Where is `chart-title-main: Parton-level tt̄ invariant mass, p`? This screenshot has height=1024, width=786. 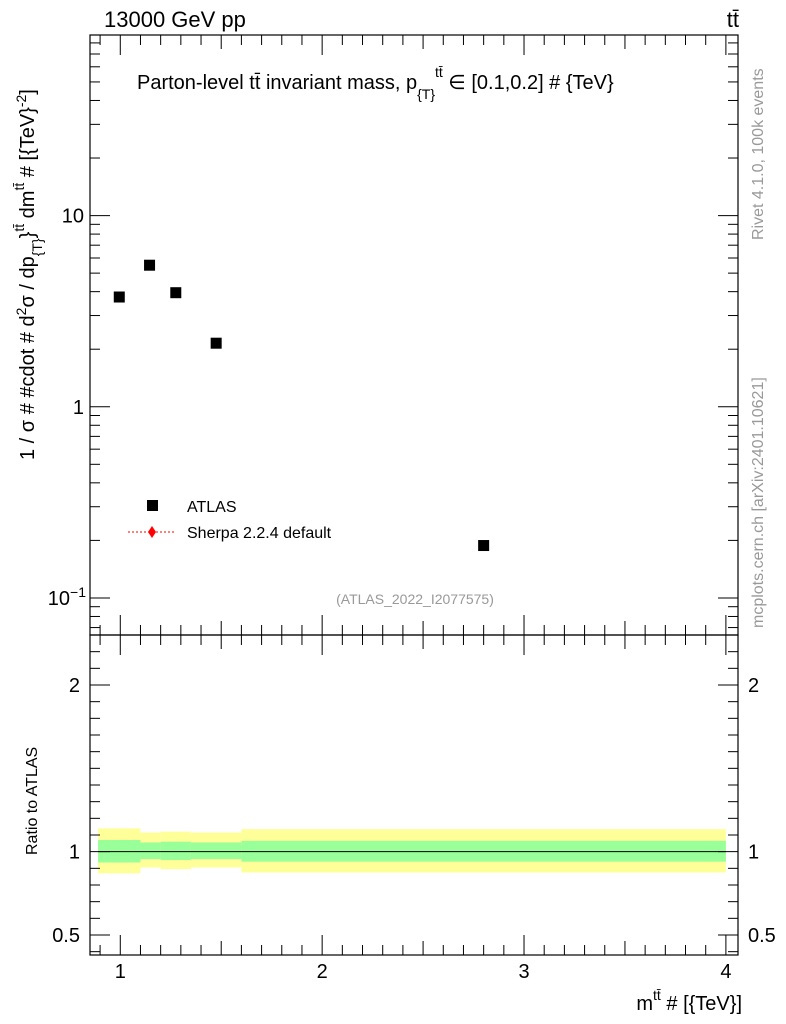
chart-title-main: Parton-level tt̄ invariant mass, p is located at coordinates (277, 83).